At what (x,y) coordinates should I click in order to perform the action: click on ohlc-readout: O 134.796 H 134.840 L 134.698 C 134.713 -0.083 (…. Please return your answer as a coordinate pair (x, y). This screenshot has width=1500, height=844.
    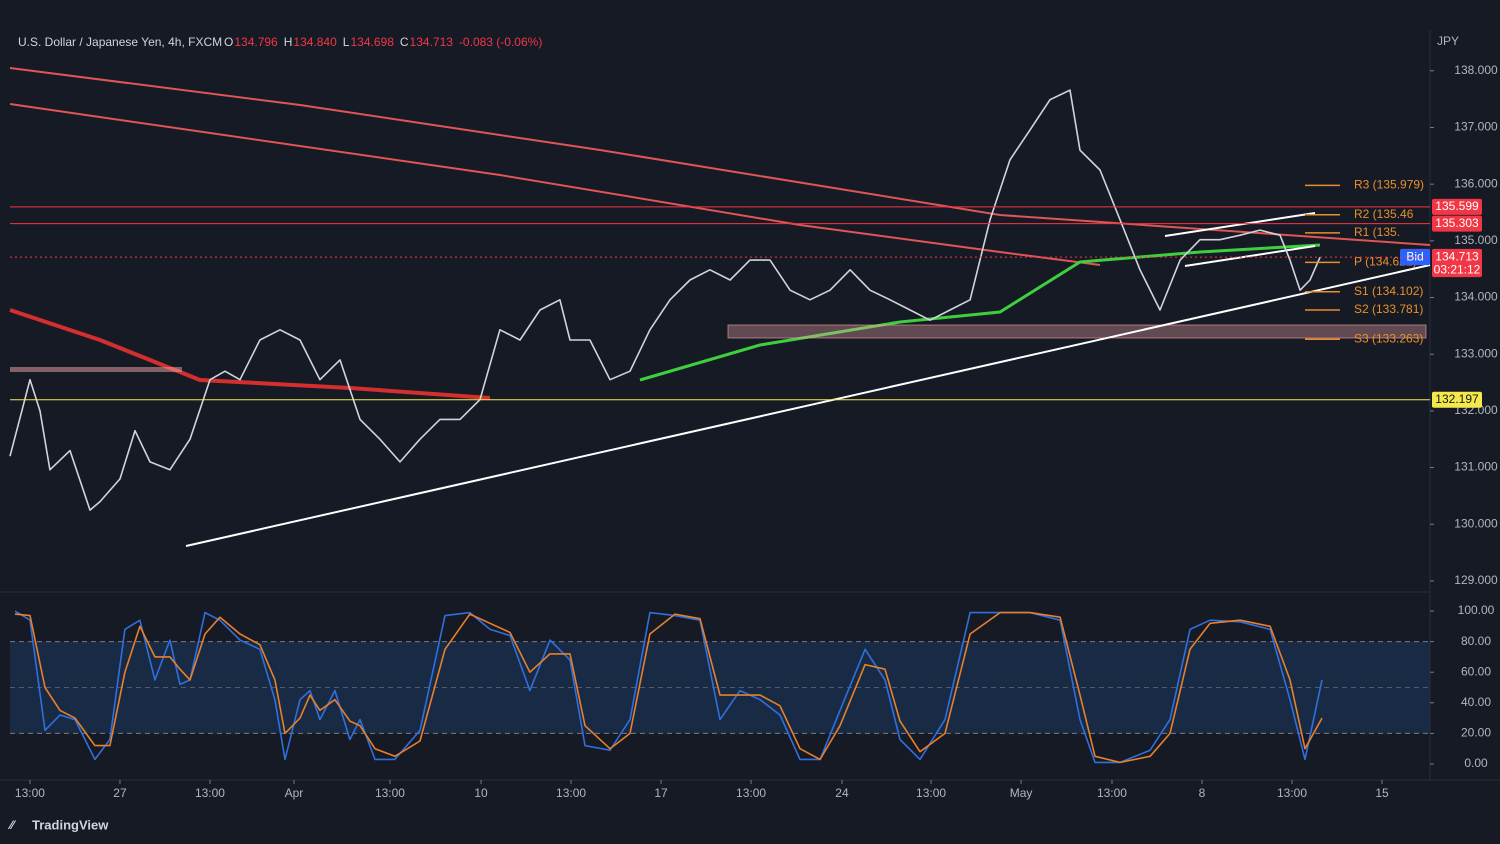
    Looking at the image, I should click on (383, 42).